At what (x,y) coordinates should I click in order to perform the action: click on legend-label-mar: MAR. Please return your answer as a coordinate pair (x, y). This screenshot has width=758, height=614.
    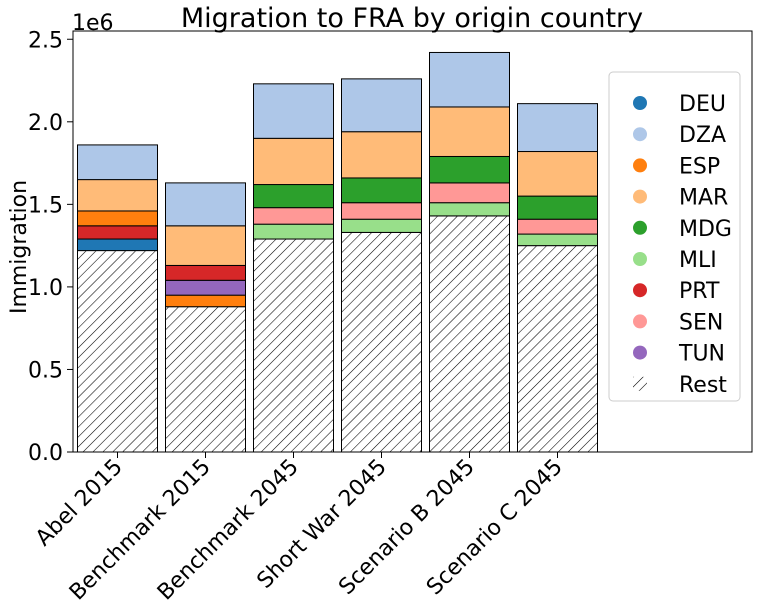
    Looking at the image, I should click on (703, 198).